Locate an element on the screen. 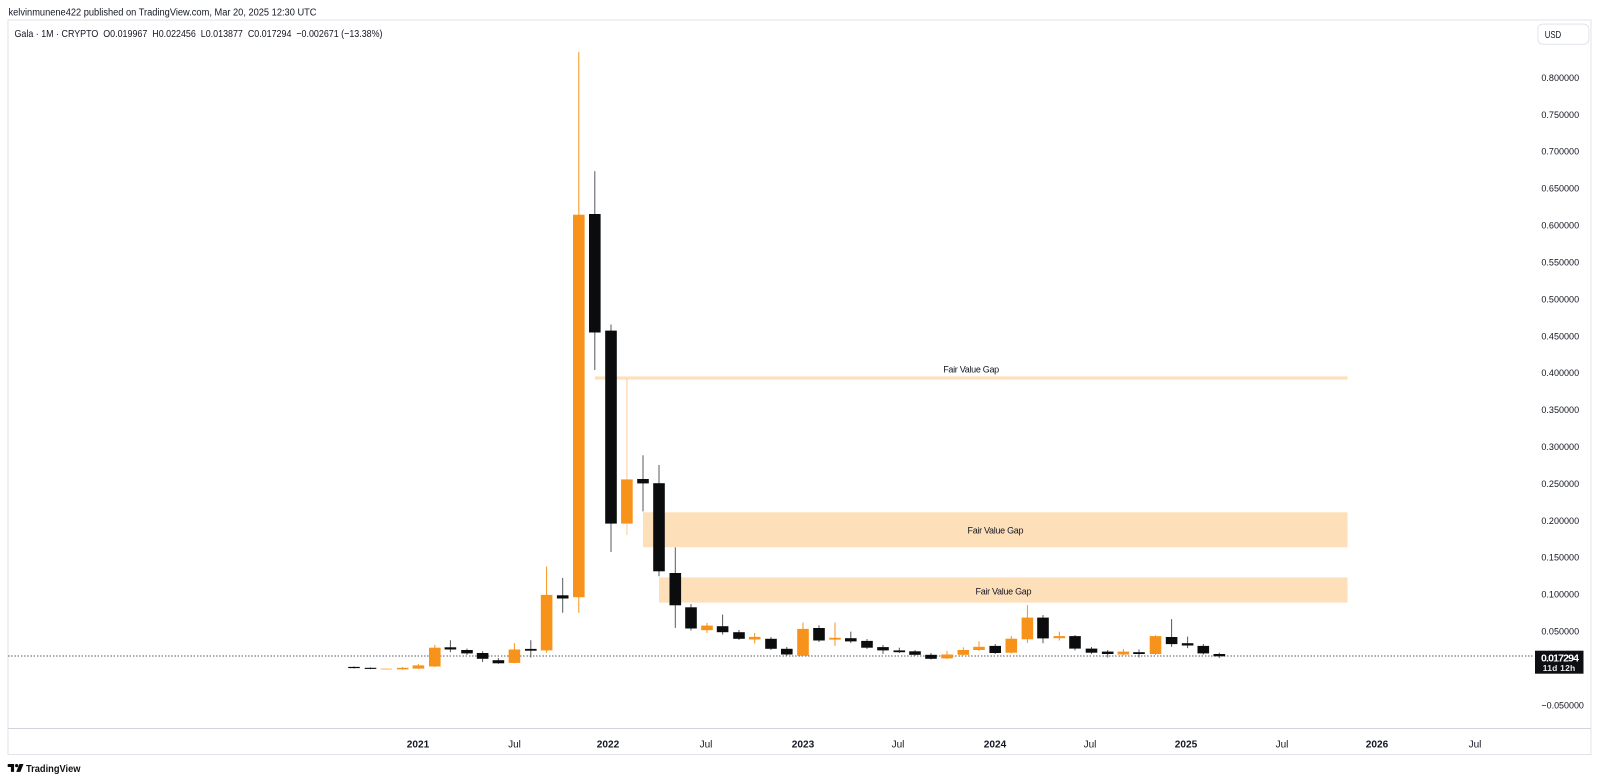 The image size is (1600, 782). svg-text: 0.350000 is located at coordinates (1560, 410).